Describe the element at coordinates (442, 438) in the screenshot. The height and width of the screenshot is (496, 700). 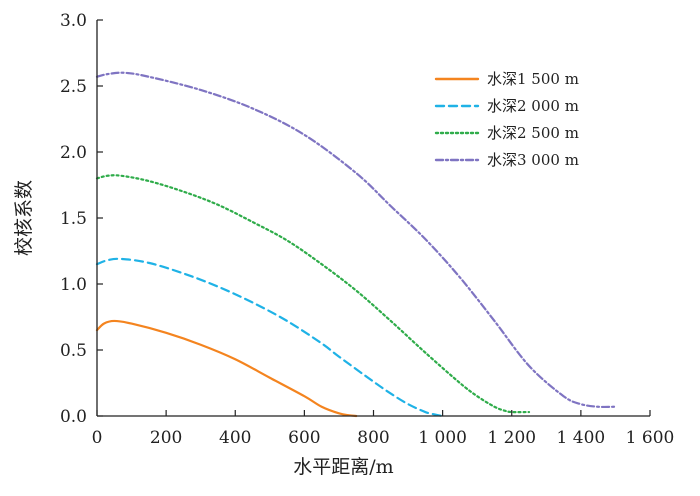
I see `x-tick-label: 1 000` at that location.